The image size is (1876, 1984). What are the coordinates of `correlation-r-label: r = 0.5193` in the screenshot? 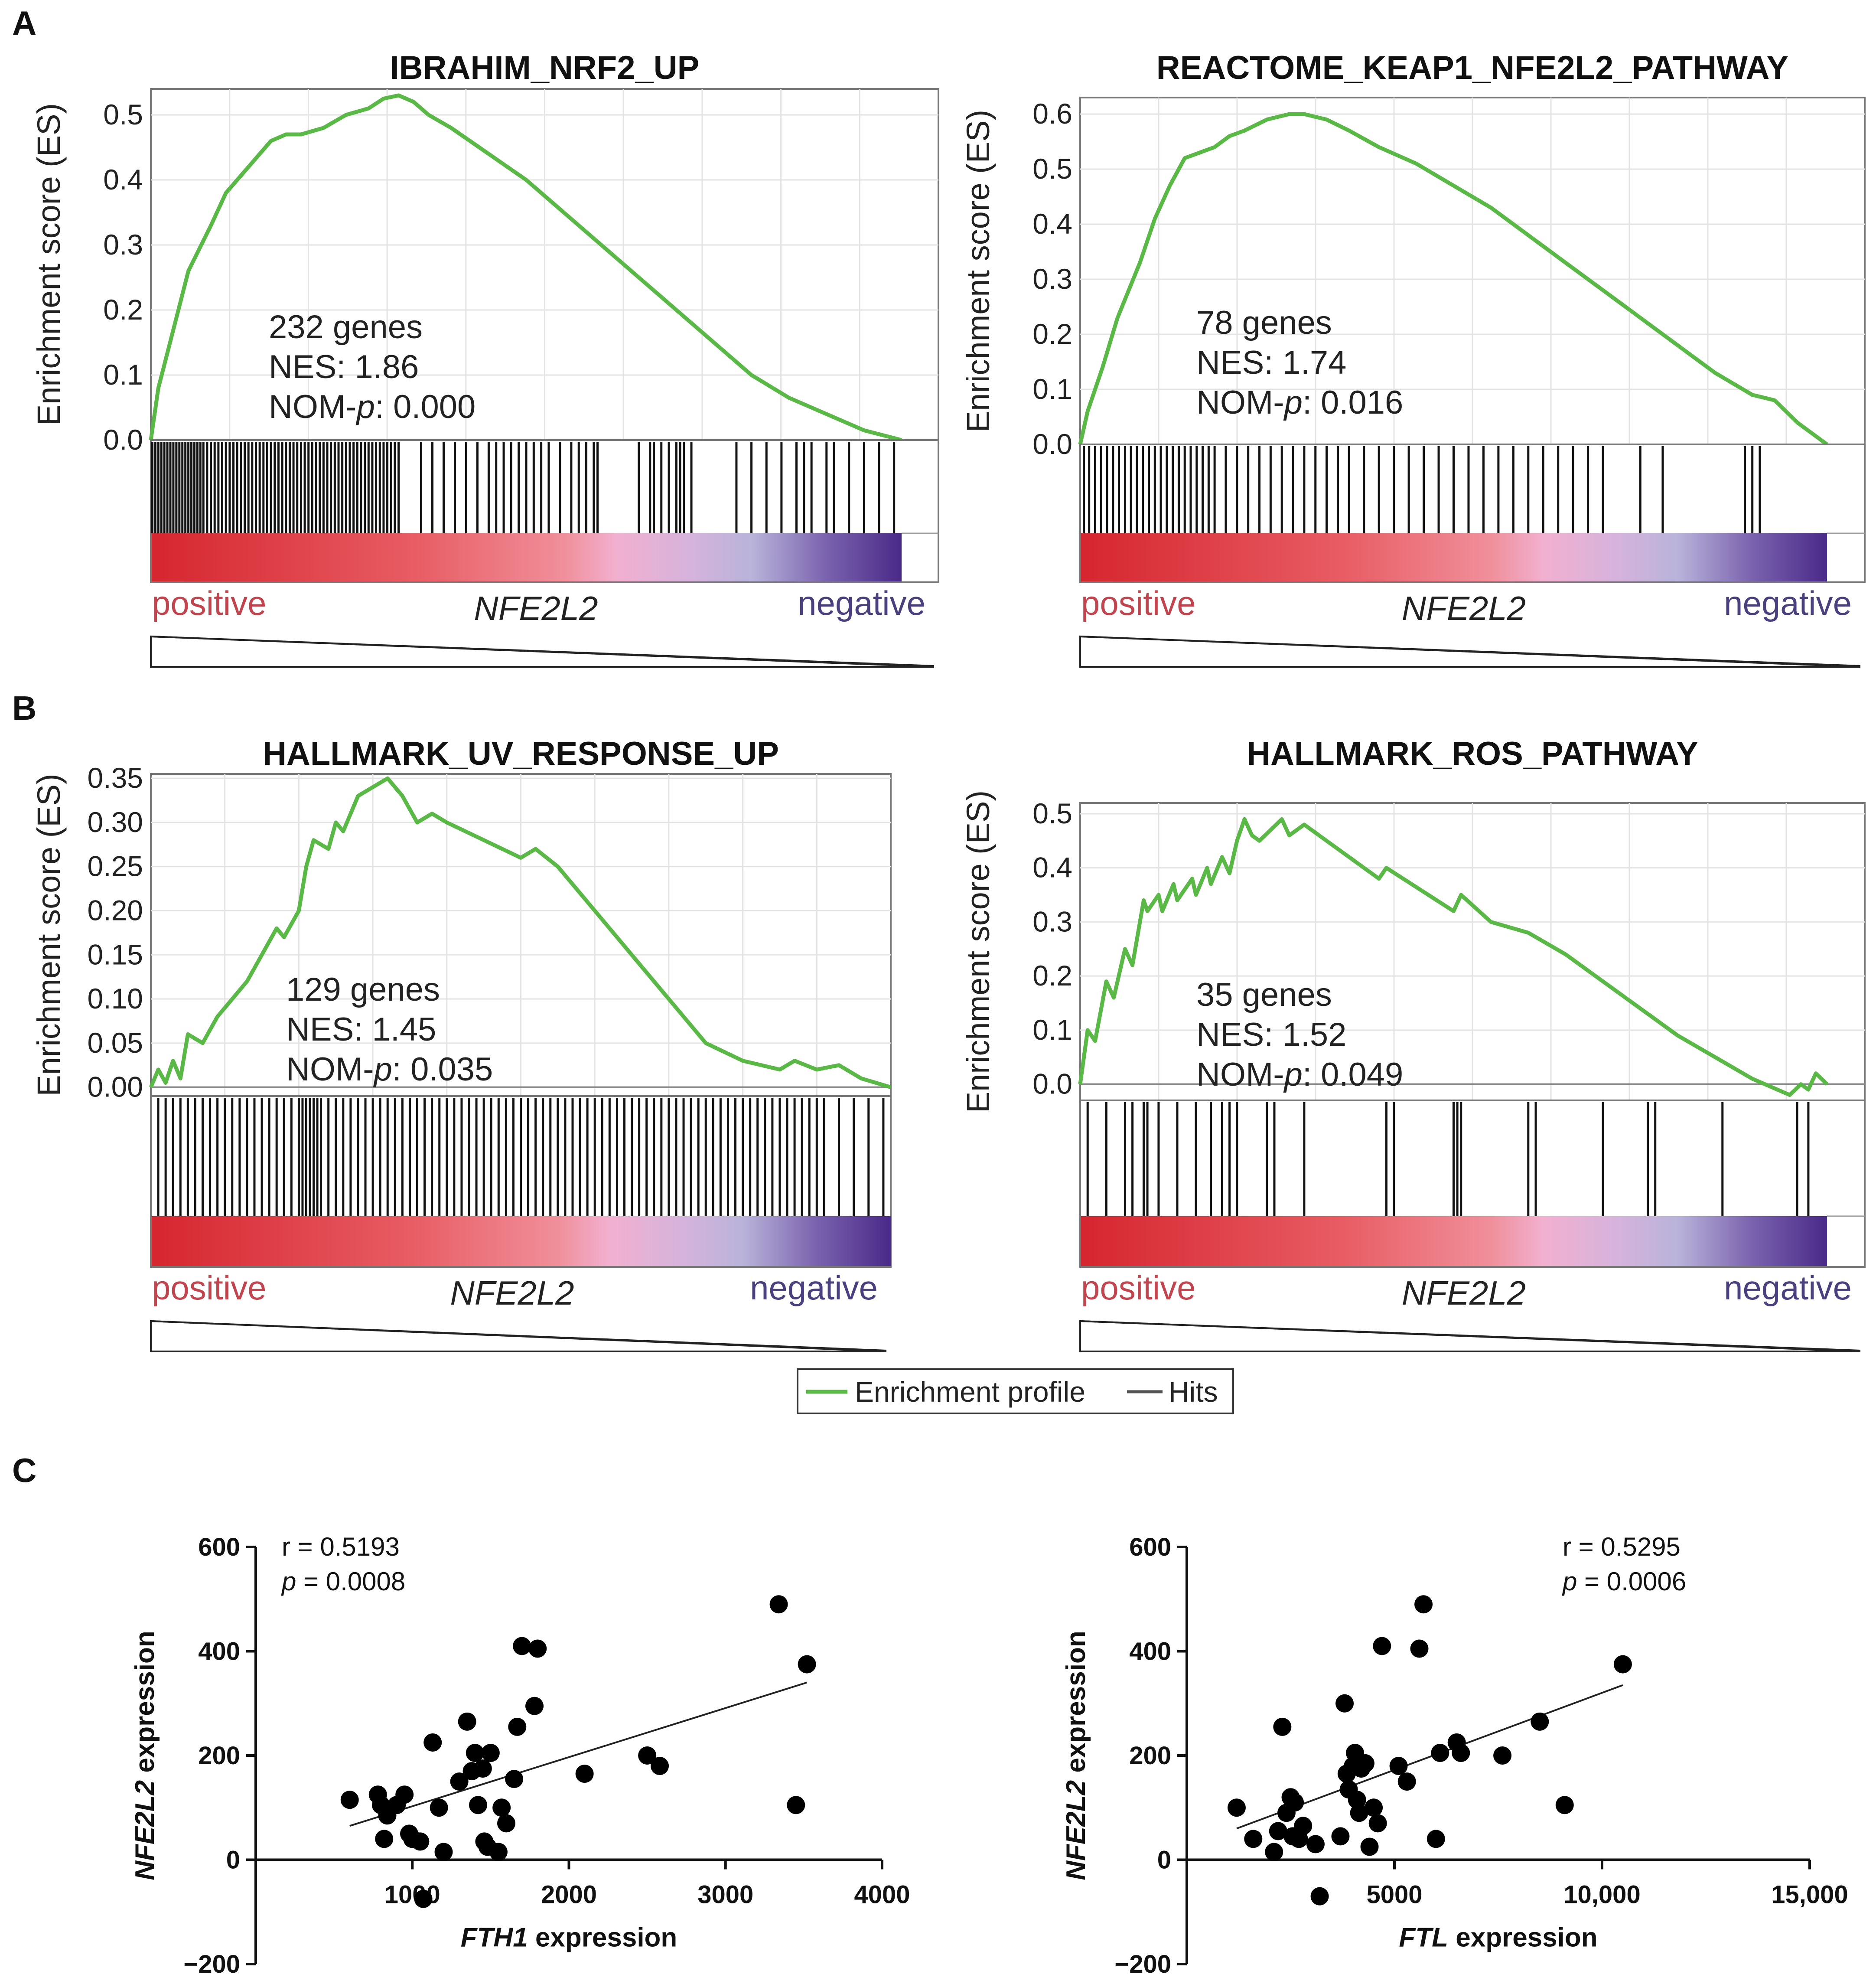 It's located at (341, 1546).